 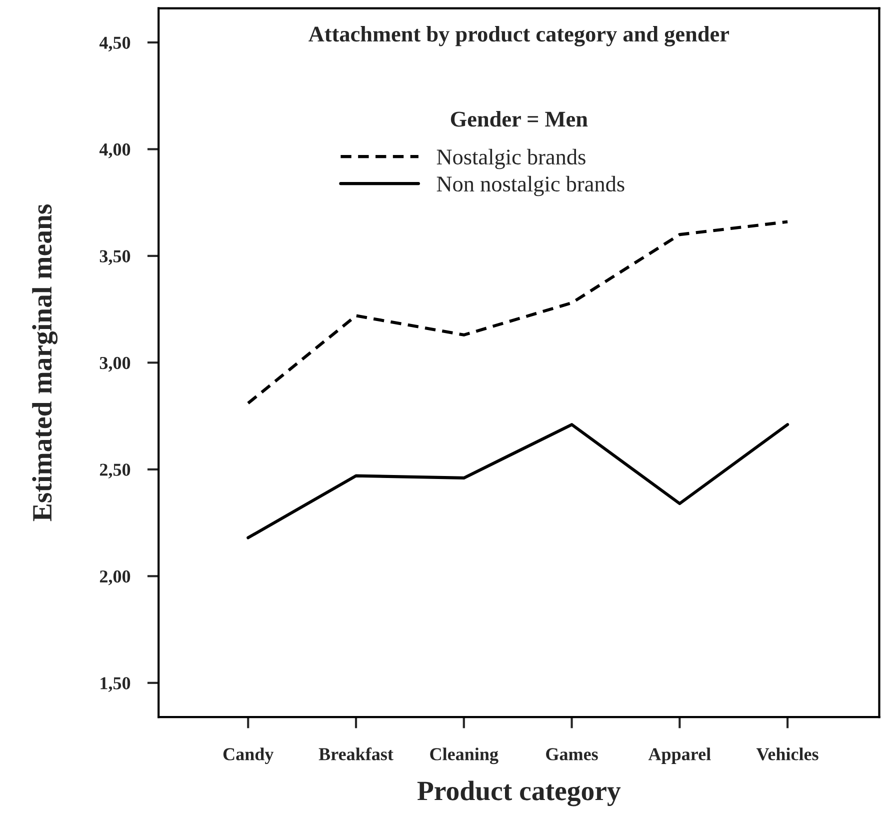 What do you see at coordinates (248, 756) in the screenshot?
I see `x-tick-label: Candy` at bounding box center [248, 756].